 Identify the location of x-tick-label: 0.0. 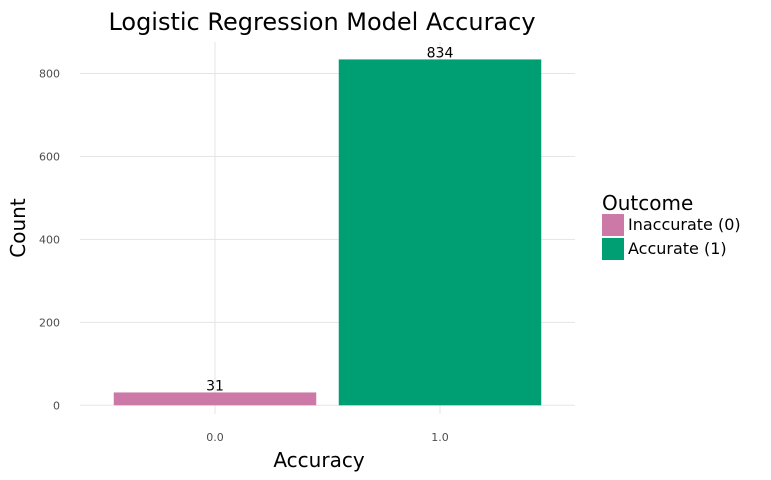
(215, 437).